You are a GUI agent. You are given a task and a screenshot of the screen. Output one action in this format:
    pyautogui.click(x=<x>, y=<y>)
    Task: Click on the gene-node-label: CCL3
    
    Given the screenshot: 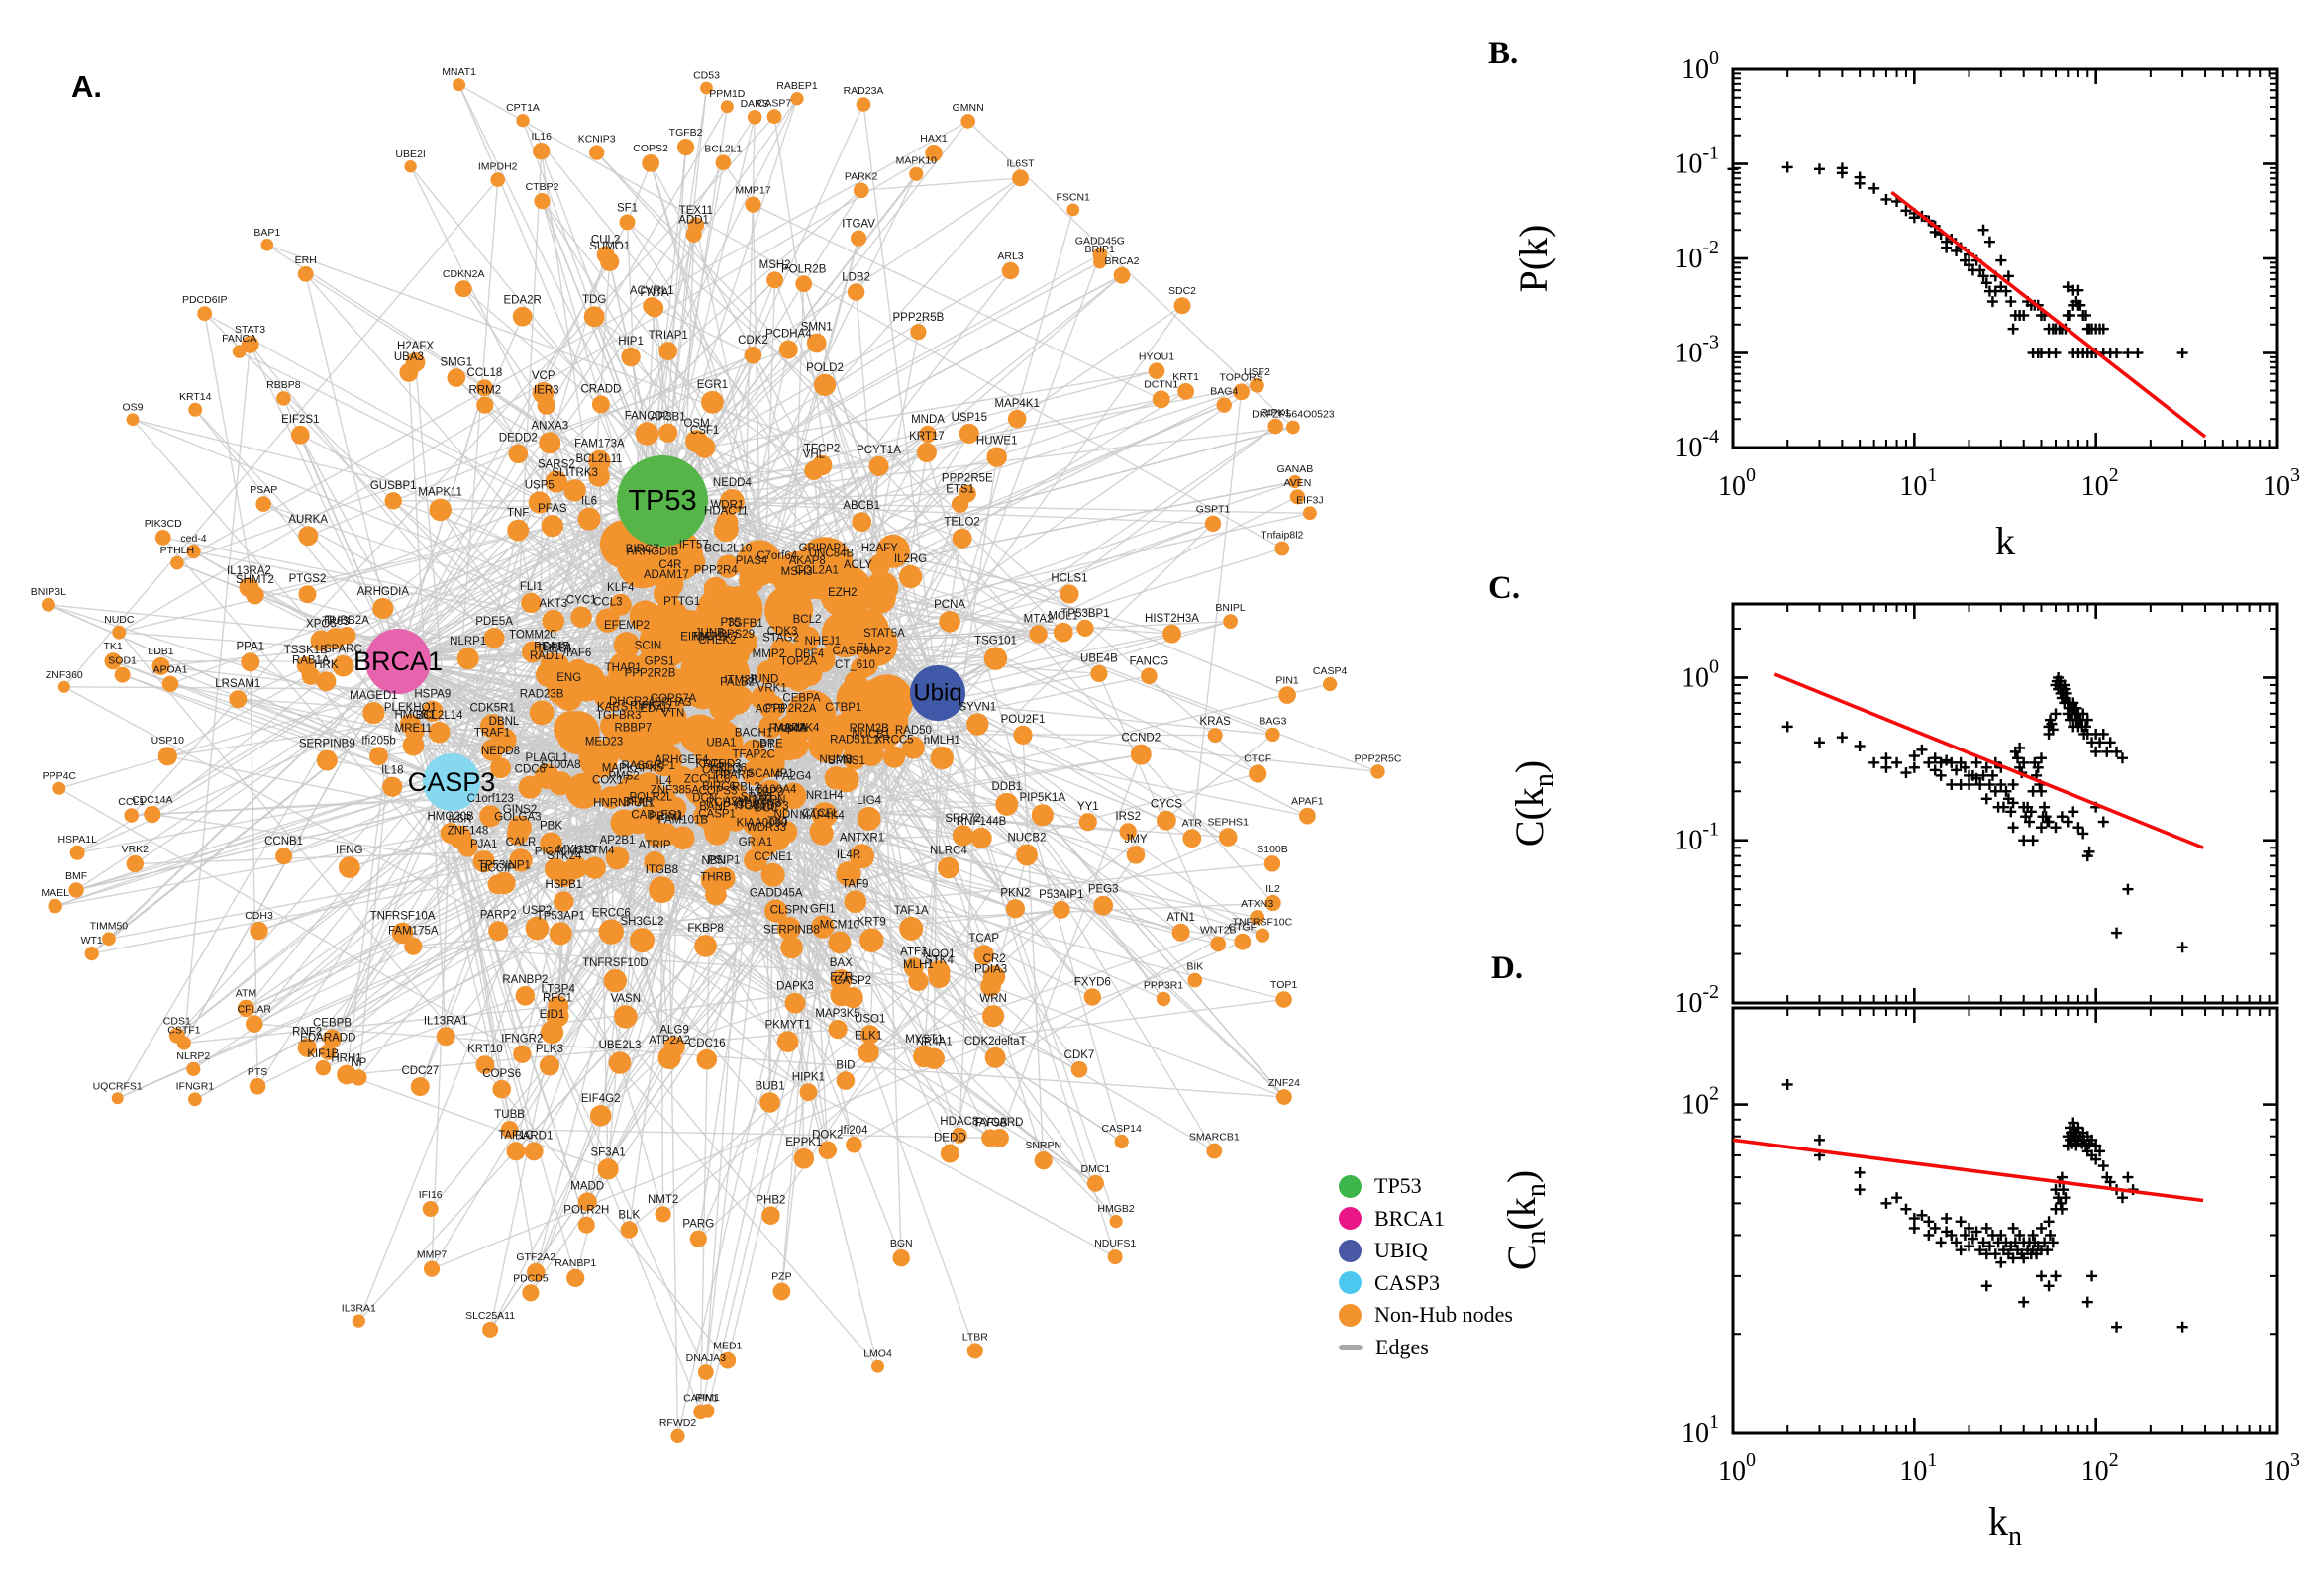 What is the action you would take?
    pyautogui.click(x=607, y=602)
    